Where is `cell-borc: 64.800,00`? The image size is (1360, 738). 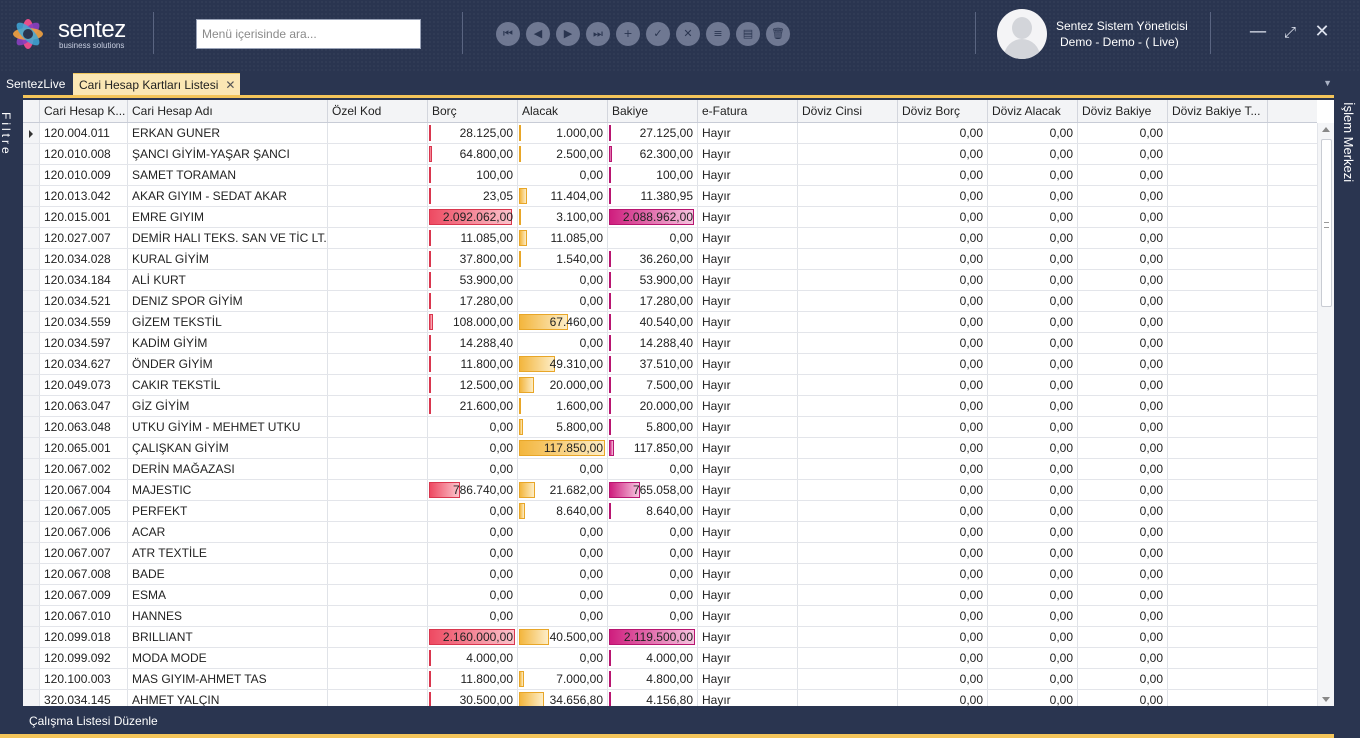 cell-borc: 64.800,00 is located at coordinates (473, 154).